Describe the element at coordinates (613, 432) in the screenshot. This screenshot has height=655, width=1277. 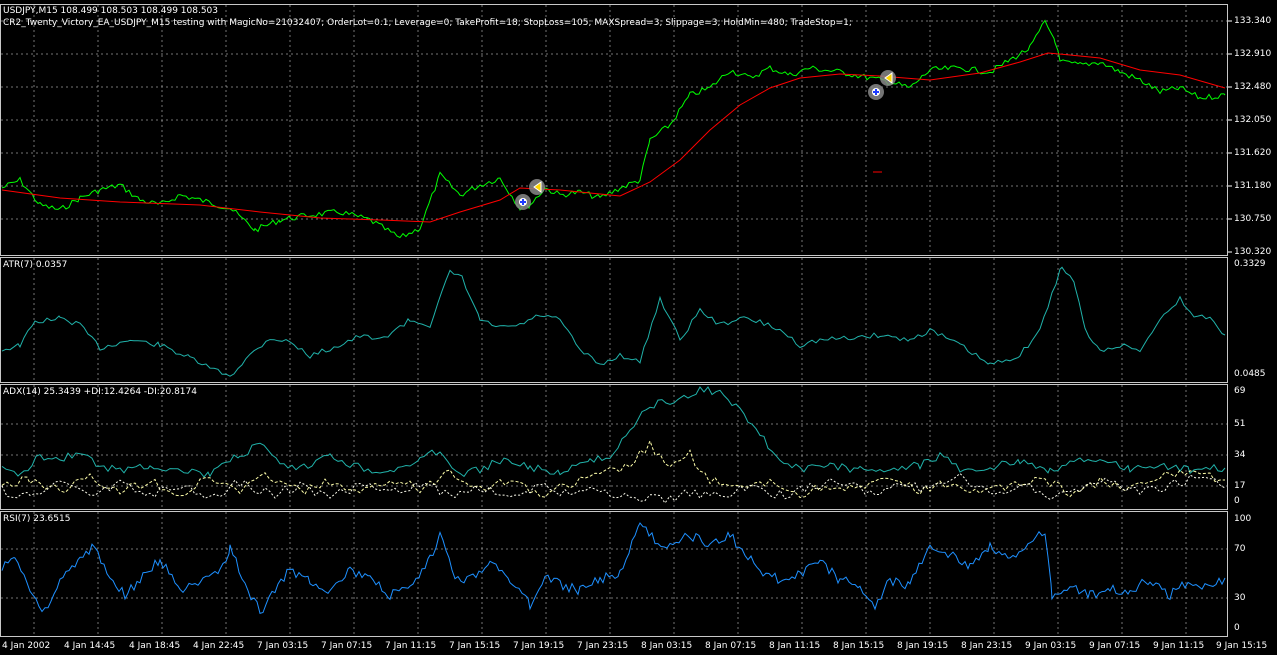
I see `adx-line` at that location.